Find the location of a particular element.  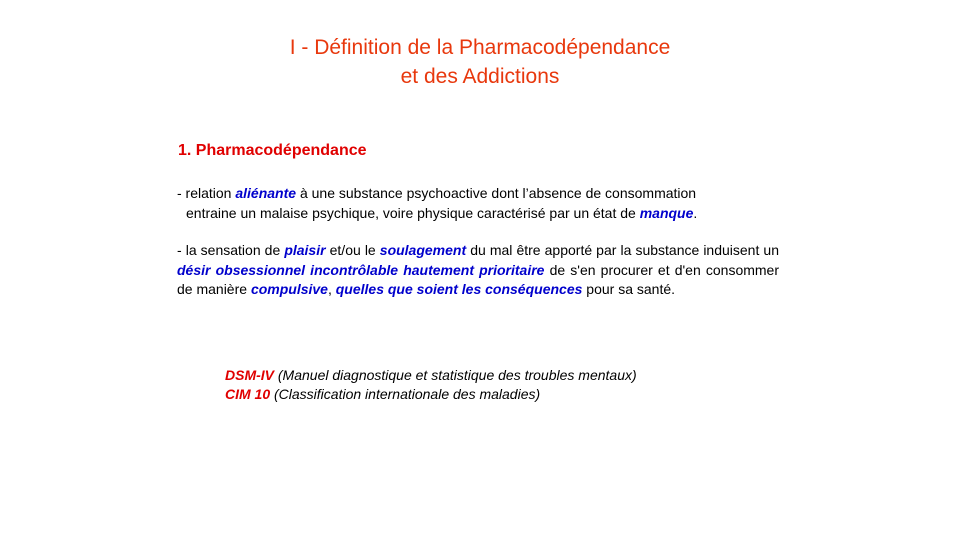

reference-code: DSM-IV is located at coordinates (249, 375).